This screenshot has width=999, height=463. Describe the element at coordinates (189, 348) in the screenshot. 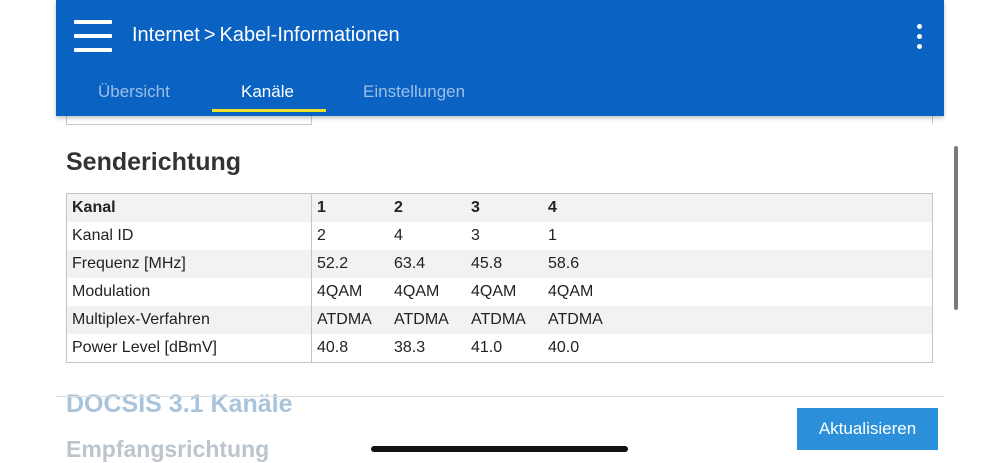

I see `table-cell-label: Power Level [dBmV]` at that location.